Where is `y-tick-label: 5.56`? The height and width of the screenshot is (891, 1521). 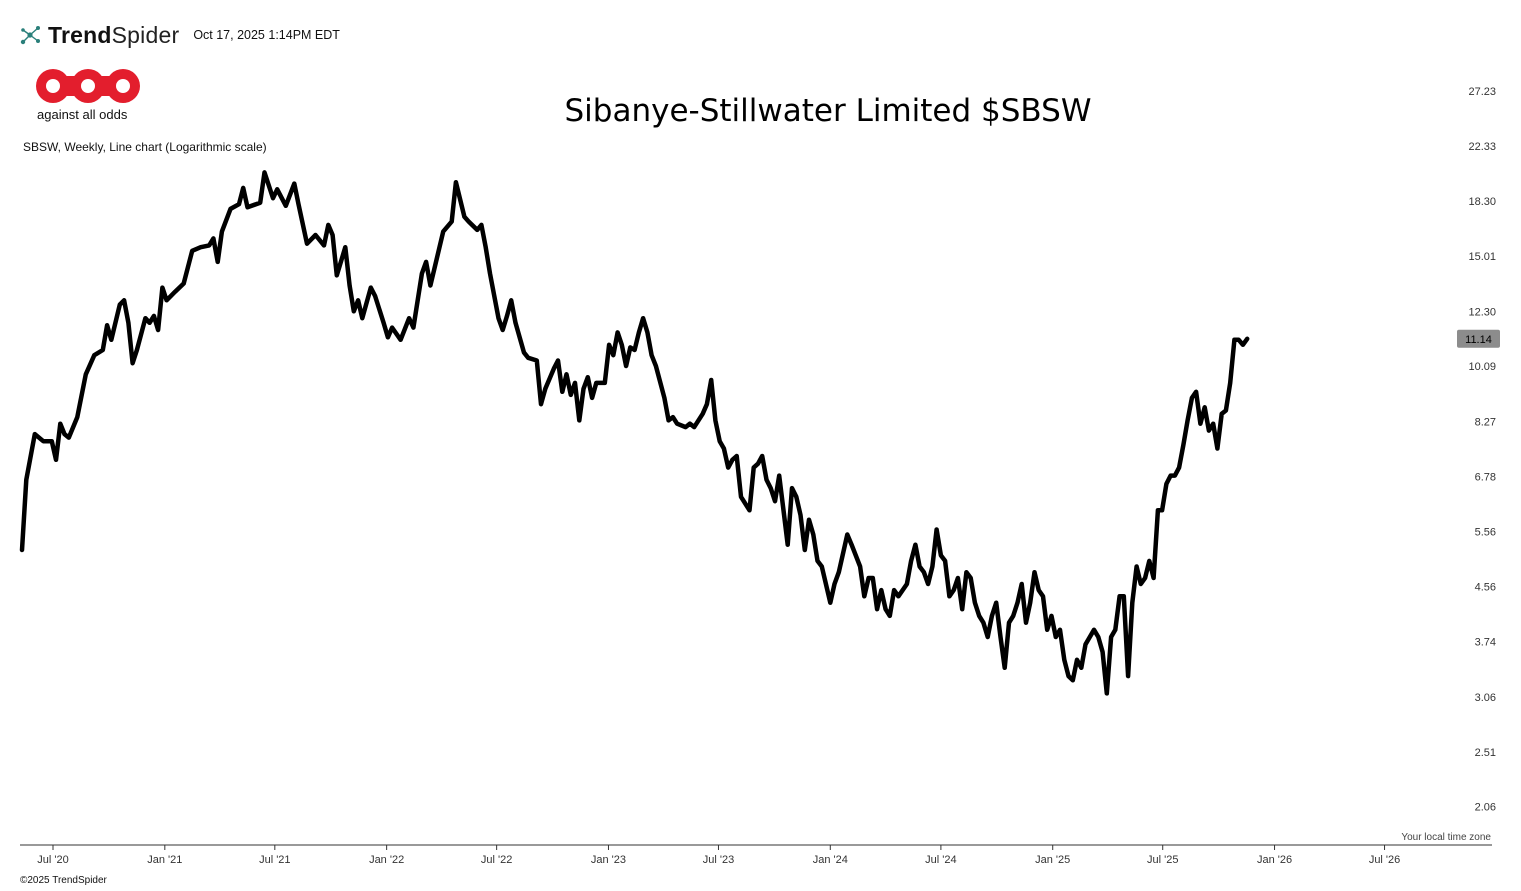
y-tick-label: 5.56 is located at coordinates (1485, 532).